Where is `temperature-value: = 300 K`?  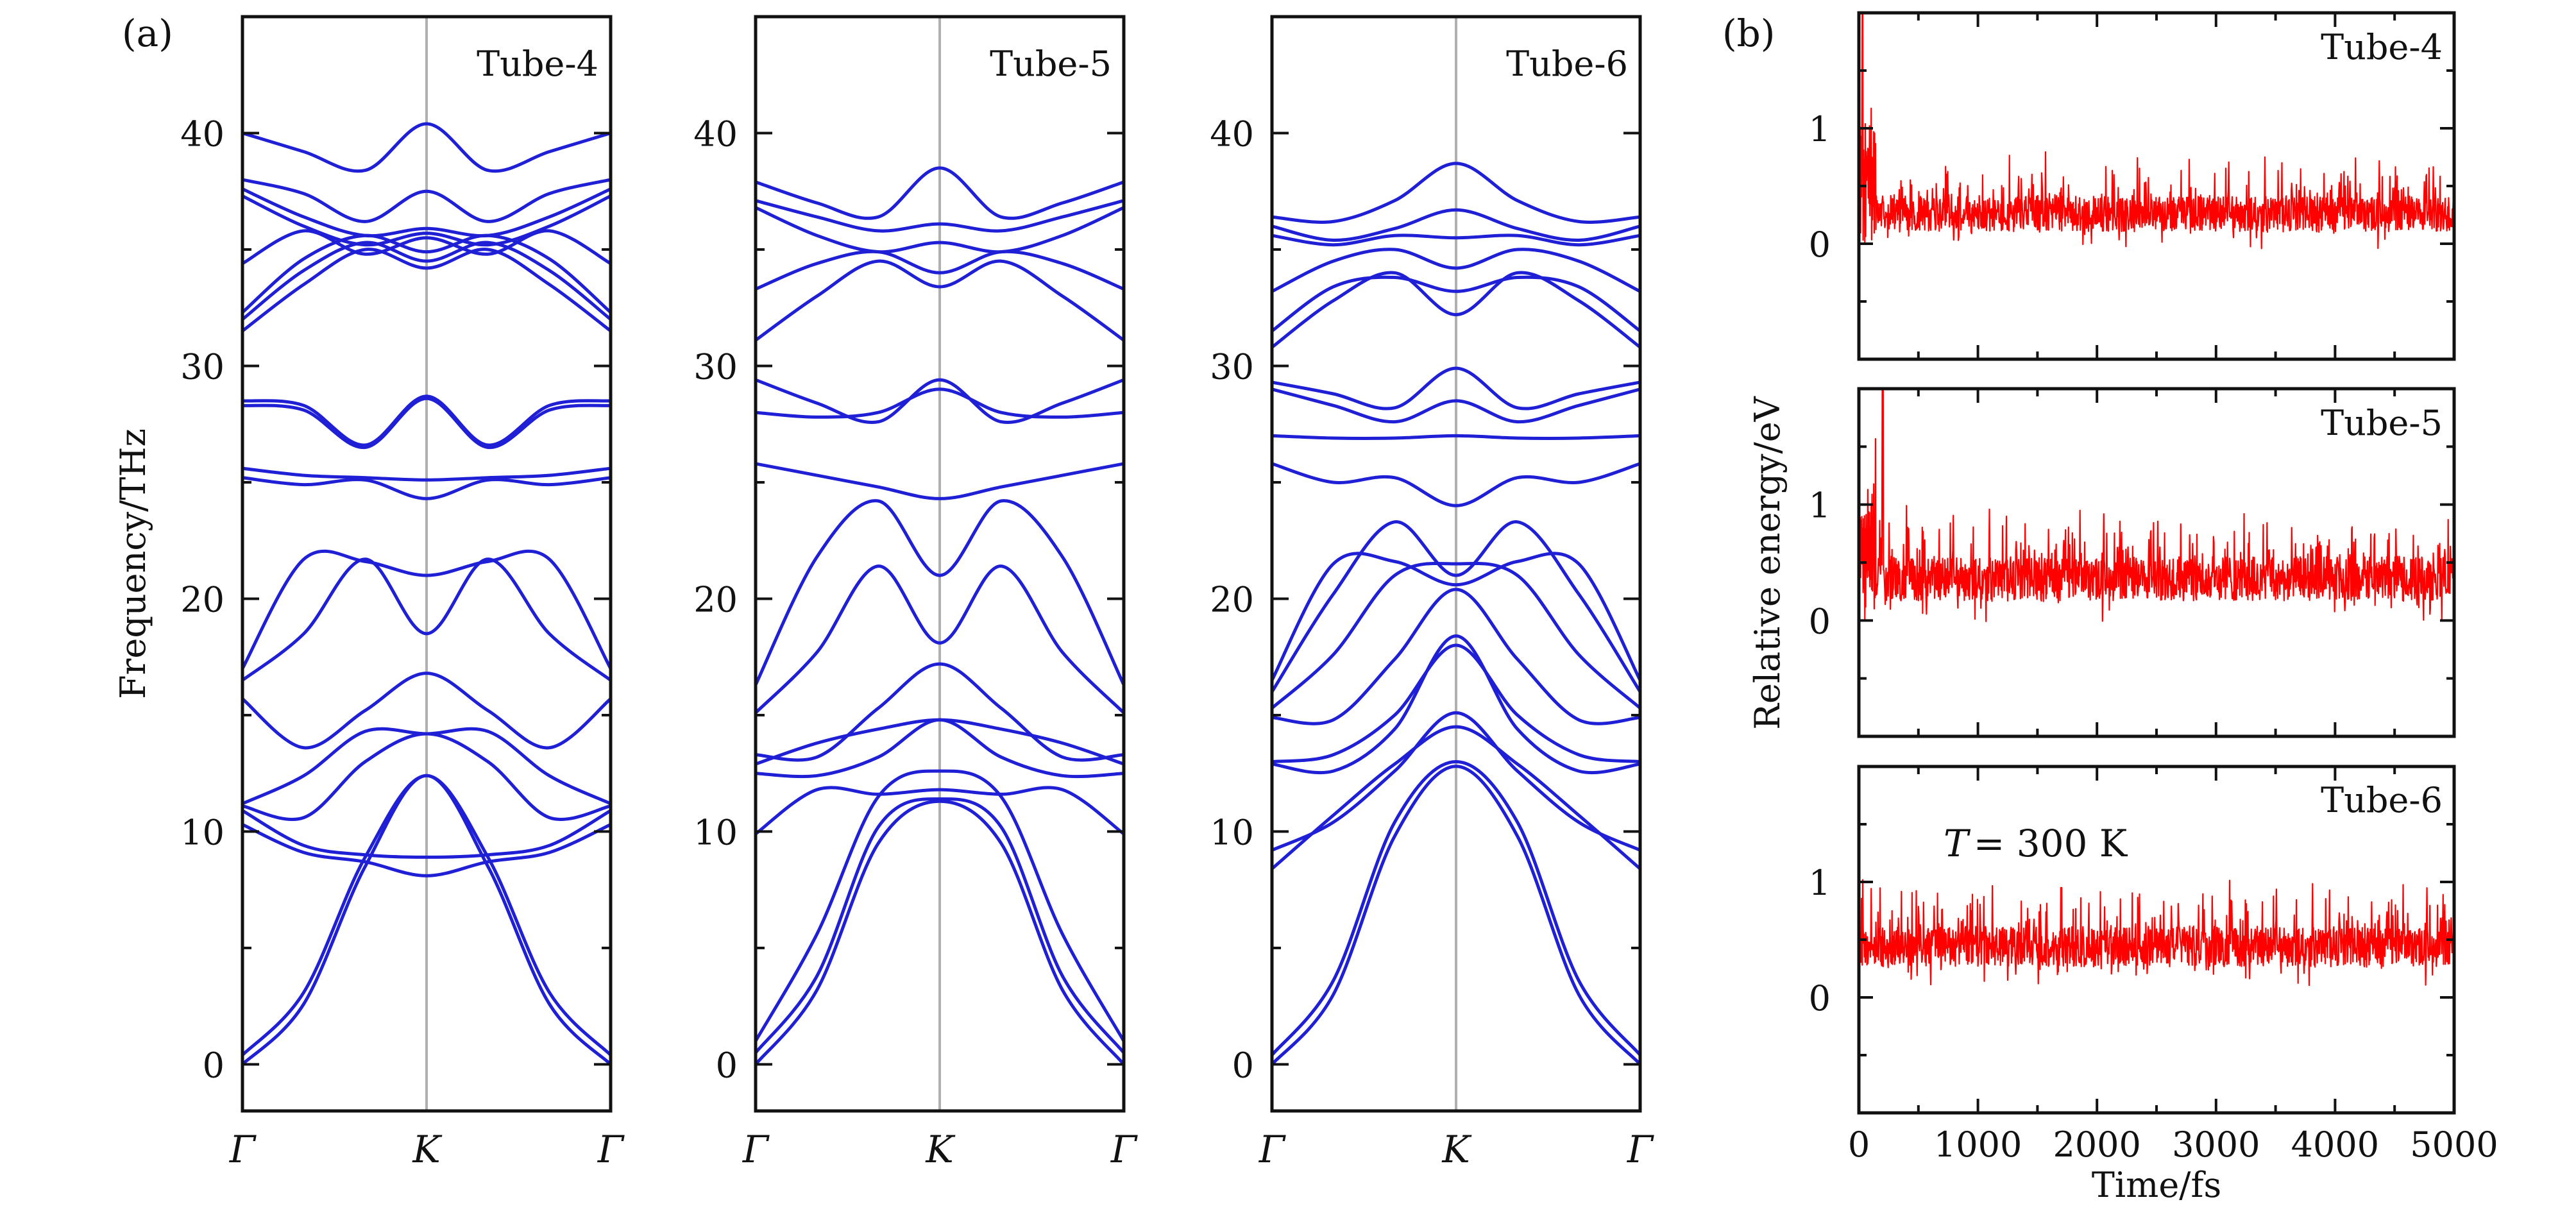
temperature-value: = 300 K is located at coordinates (2051, 843).